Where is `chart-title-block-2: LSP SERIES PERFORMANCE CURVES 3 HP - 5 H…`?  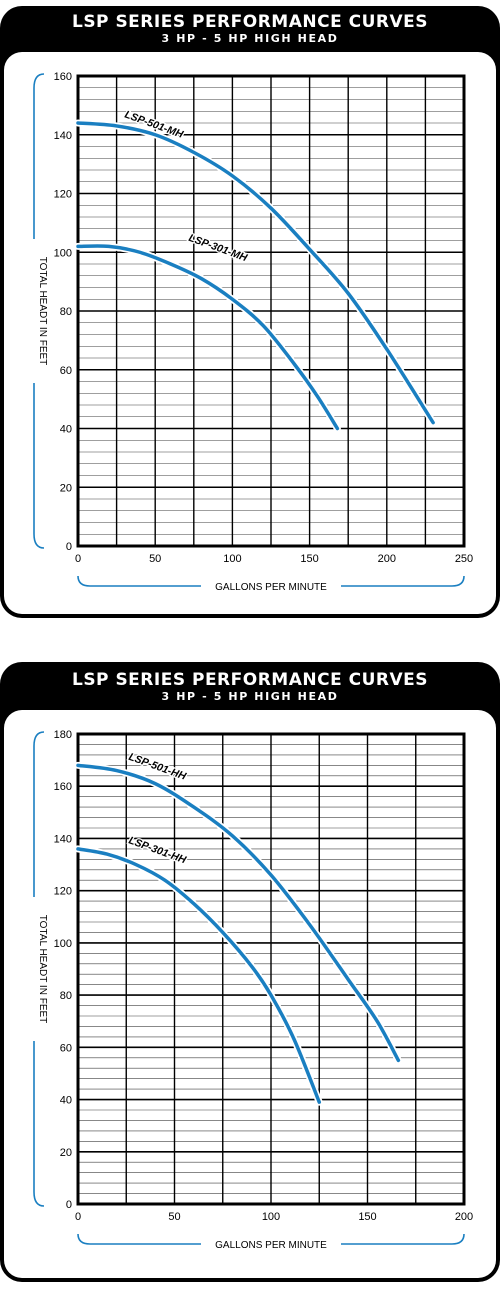 chart-title-block-2: LSP SERIES PERFORMANCE CURVES 3 HP - 5 H… is located at coordinates (250, 687).